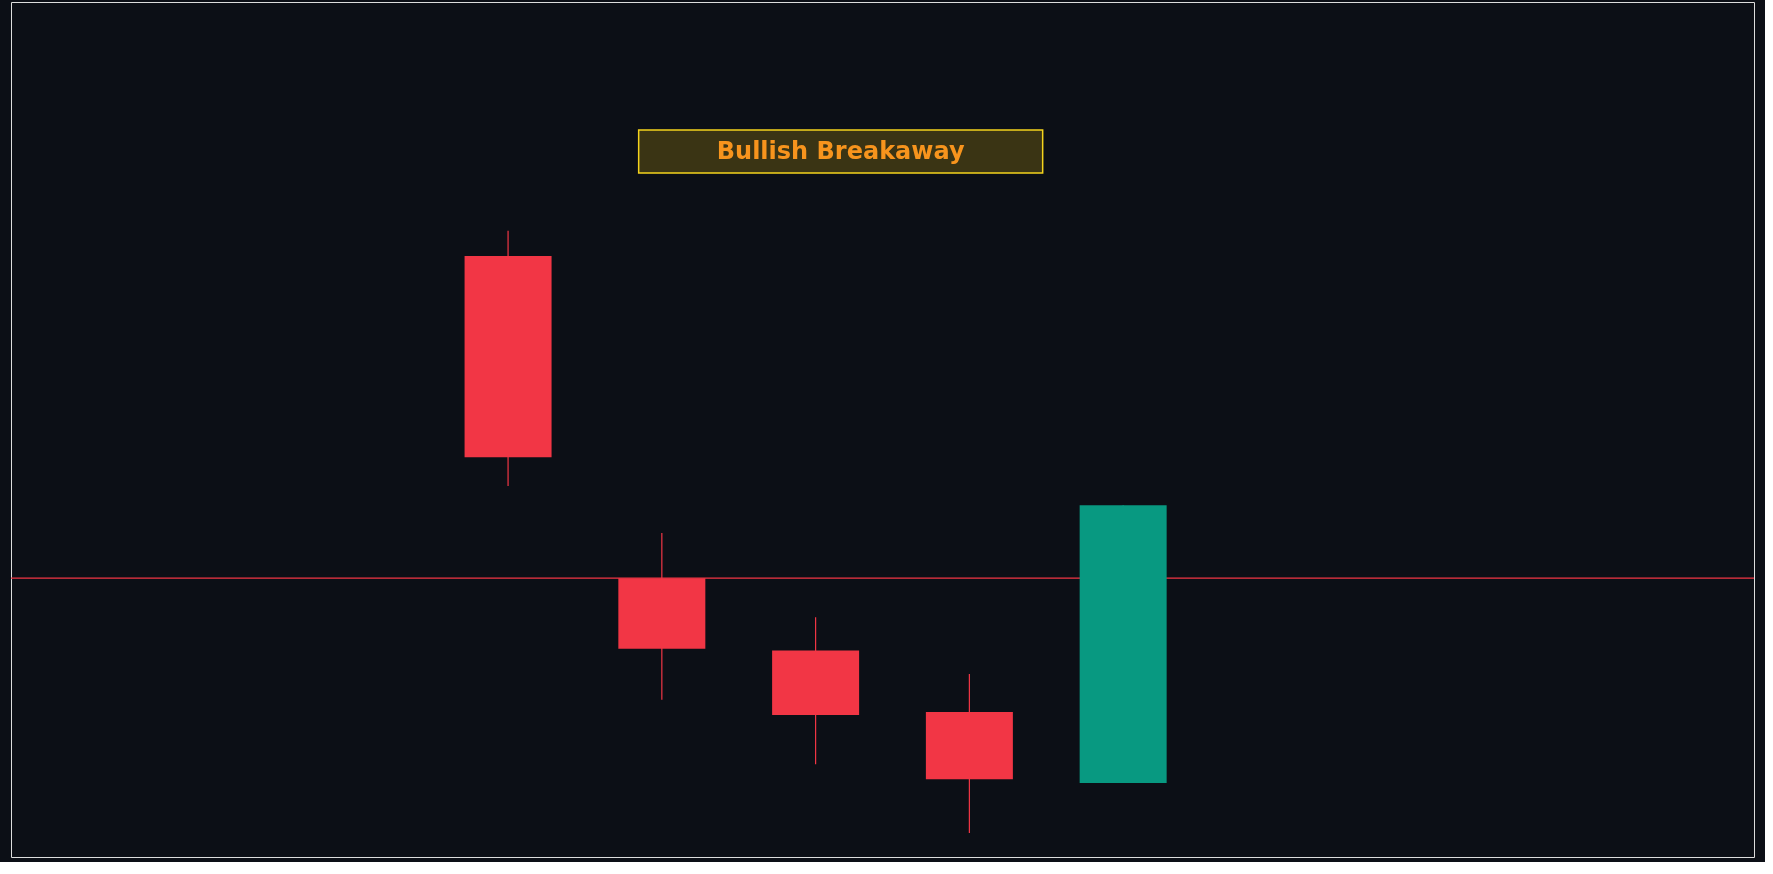  Describe the element at coordinates (840, 151) in the screenshot. I see `chart-title: Bullish Breakaway` at that location.